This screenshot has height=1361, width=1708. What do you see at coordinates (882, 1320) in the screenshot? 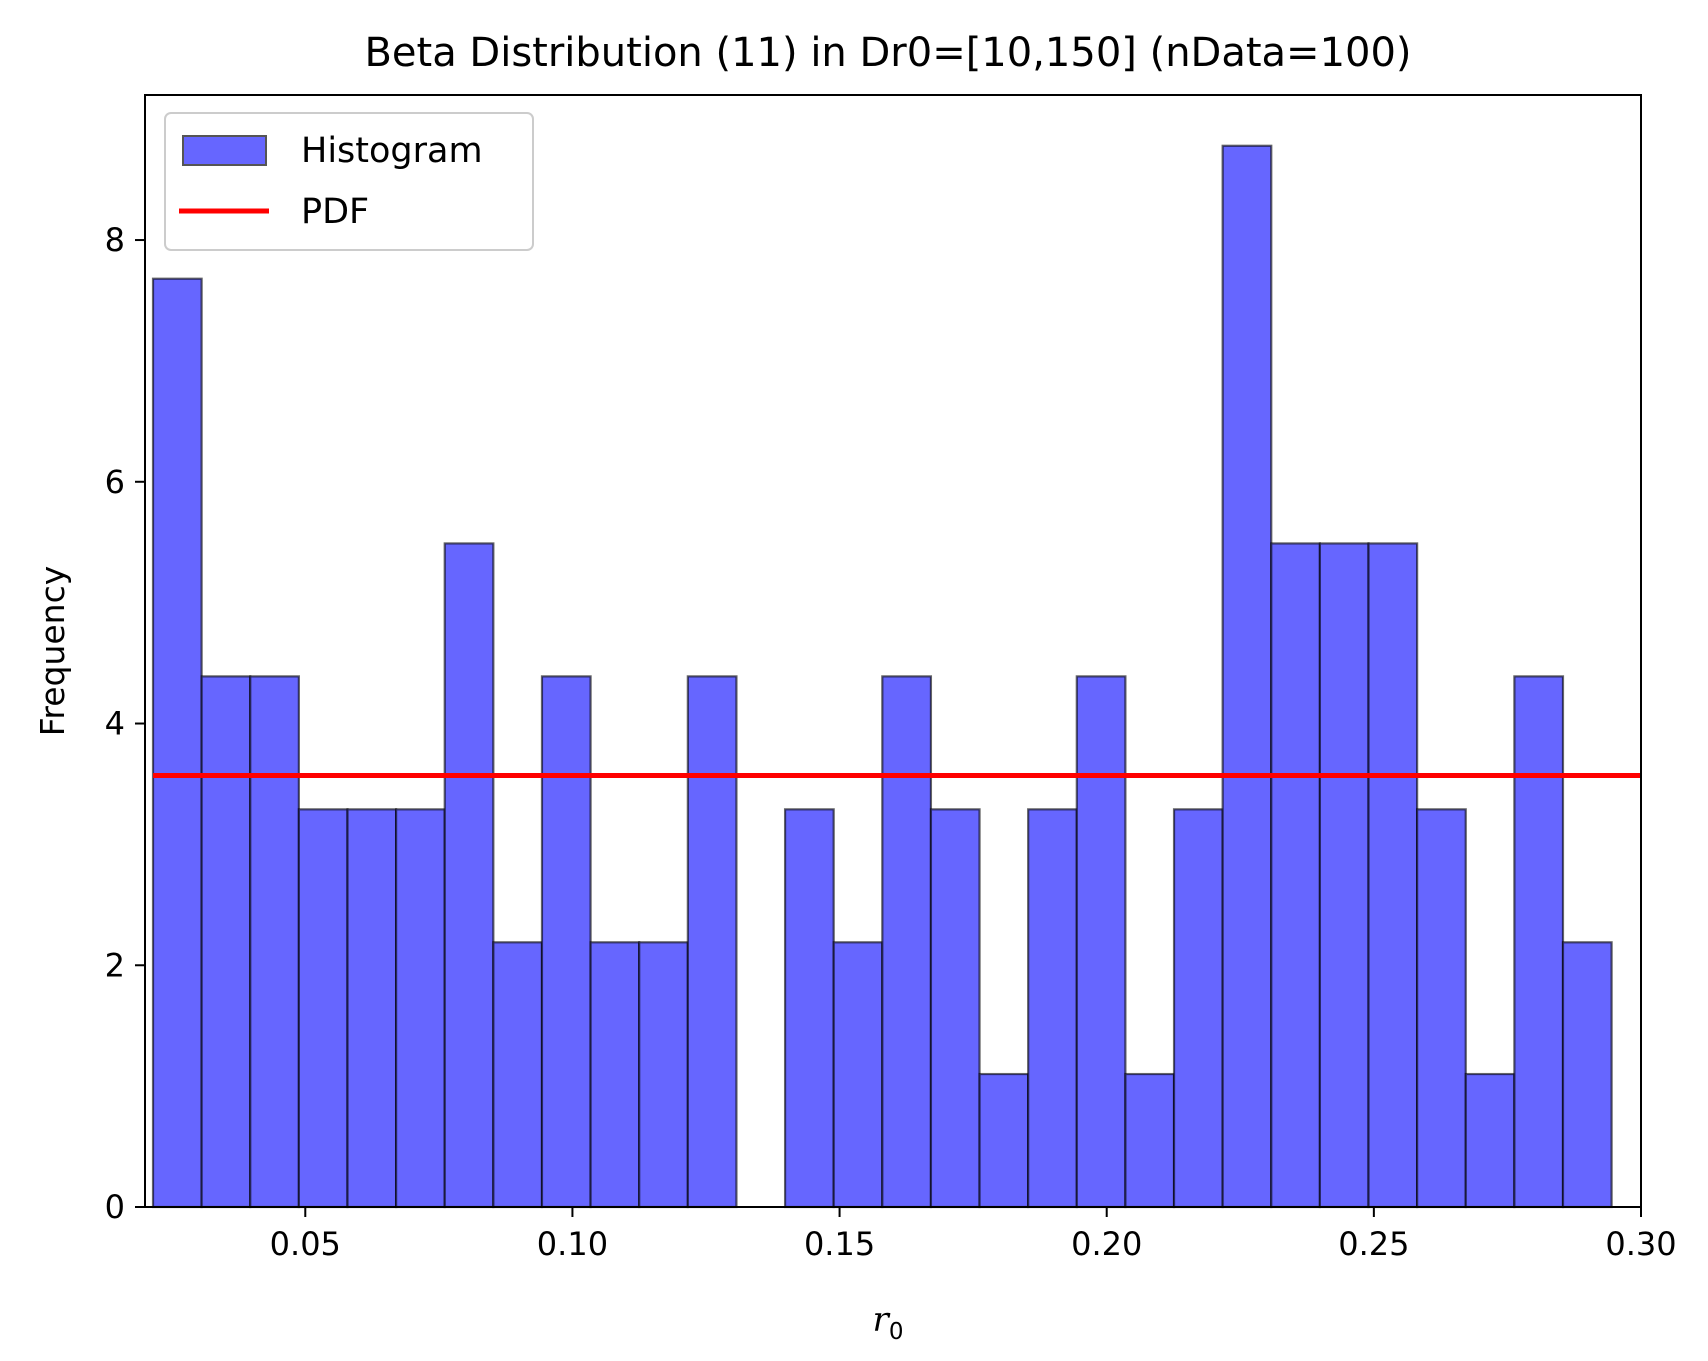
I see `x-axis-label-base: r` at bounding box center [882, 1320].